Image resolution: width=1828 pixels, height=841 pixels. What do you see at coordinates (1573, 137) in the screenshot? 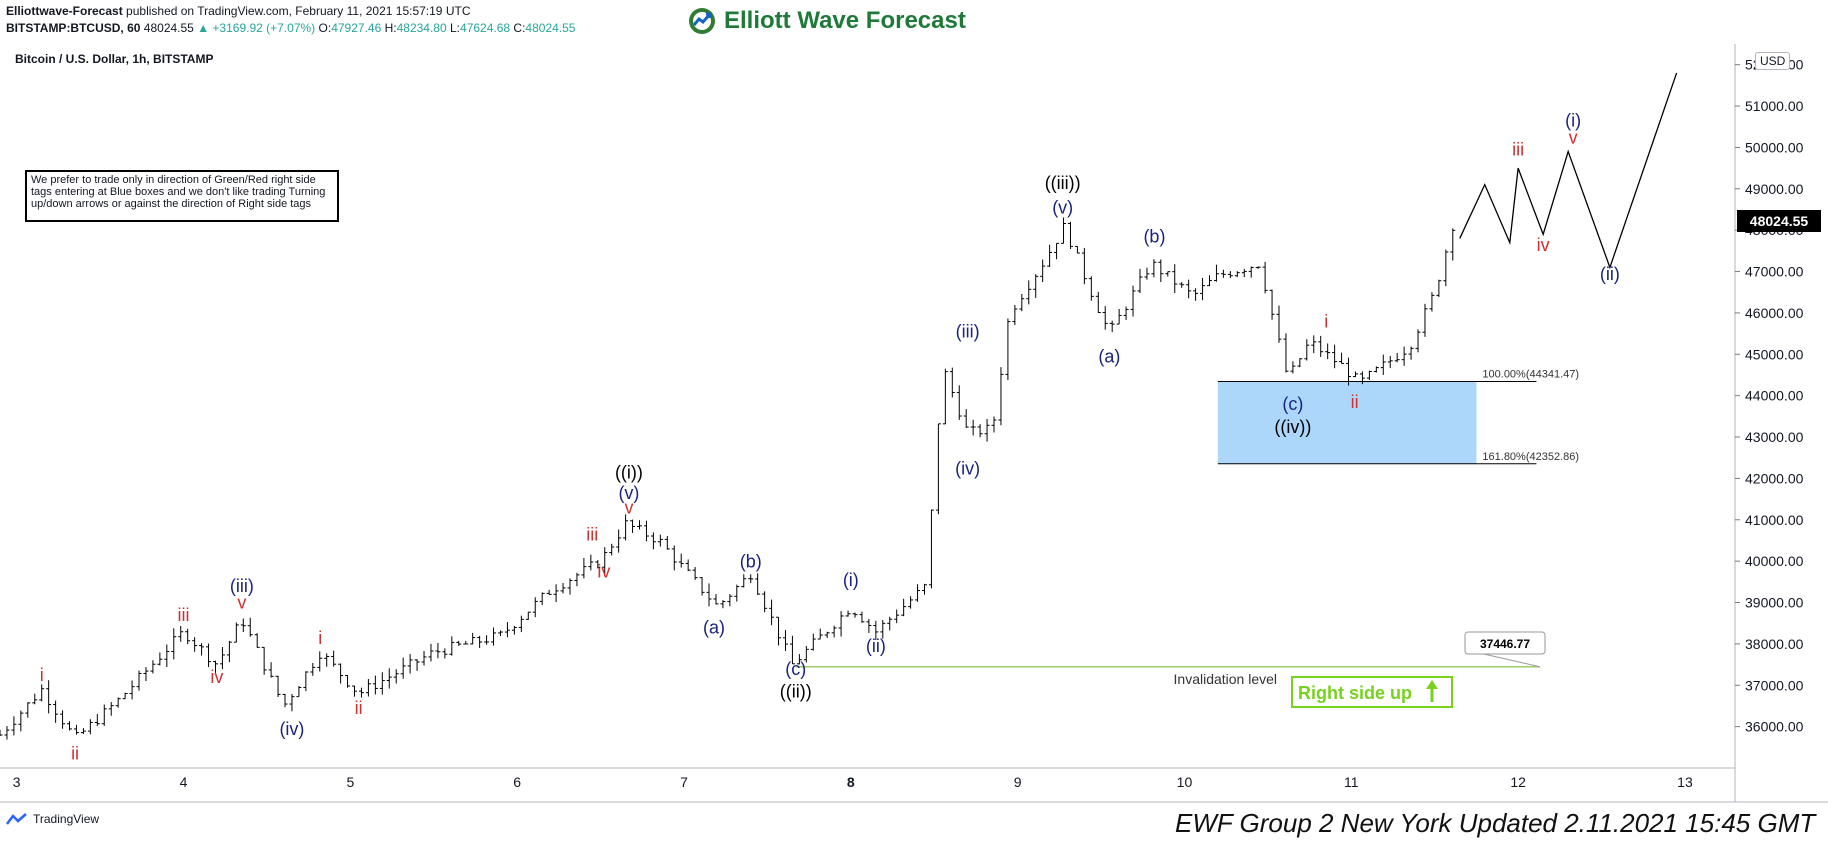
I see `wave-label: v` at bounding box center [1573, 137].